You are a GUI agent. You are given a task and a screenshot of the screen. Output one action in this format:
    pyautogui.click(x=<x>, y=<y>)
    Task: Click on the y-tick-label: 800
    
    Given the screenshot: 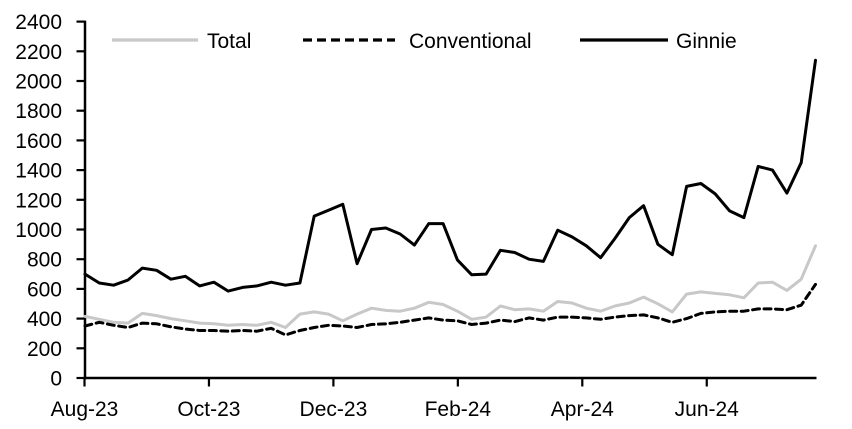 What is the action you would take?
    pyautogui.click(x=44, y=260)
    